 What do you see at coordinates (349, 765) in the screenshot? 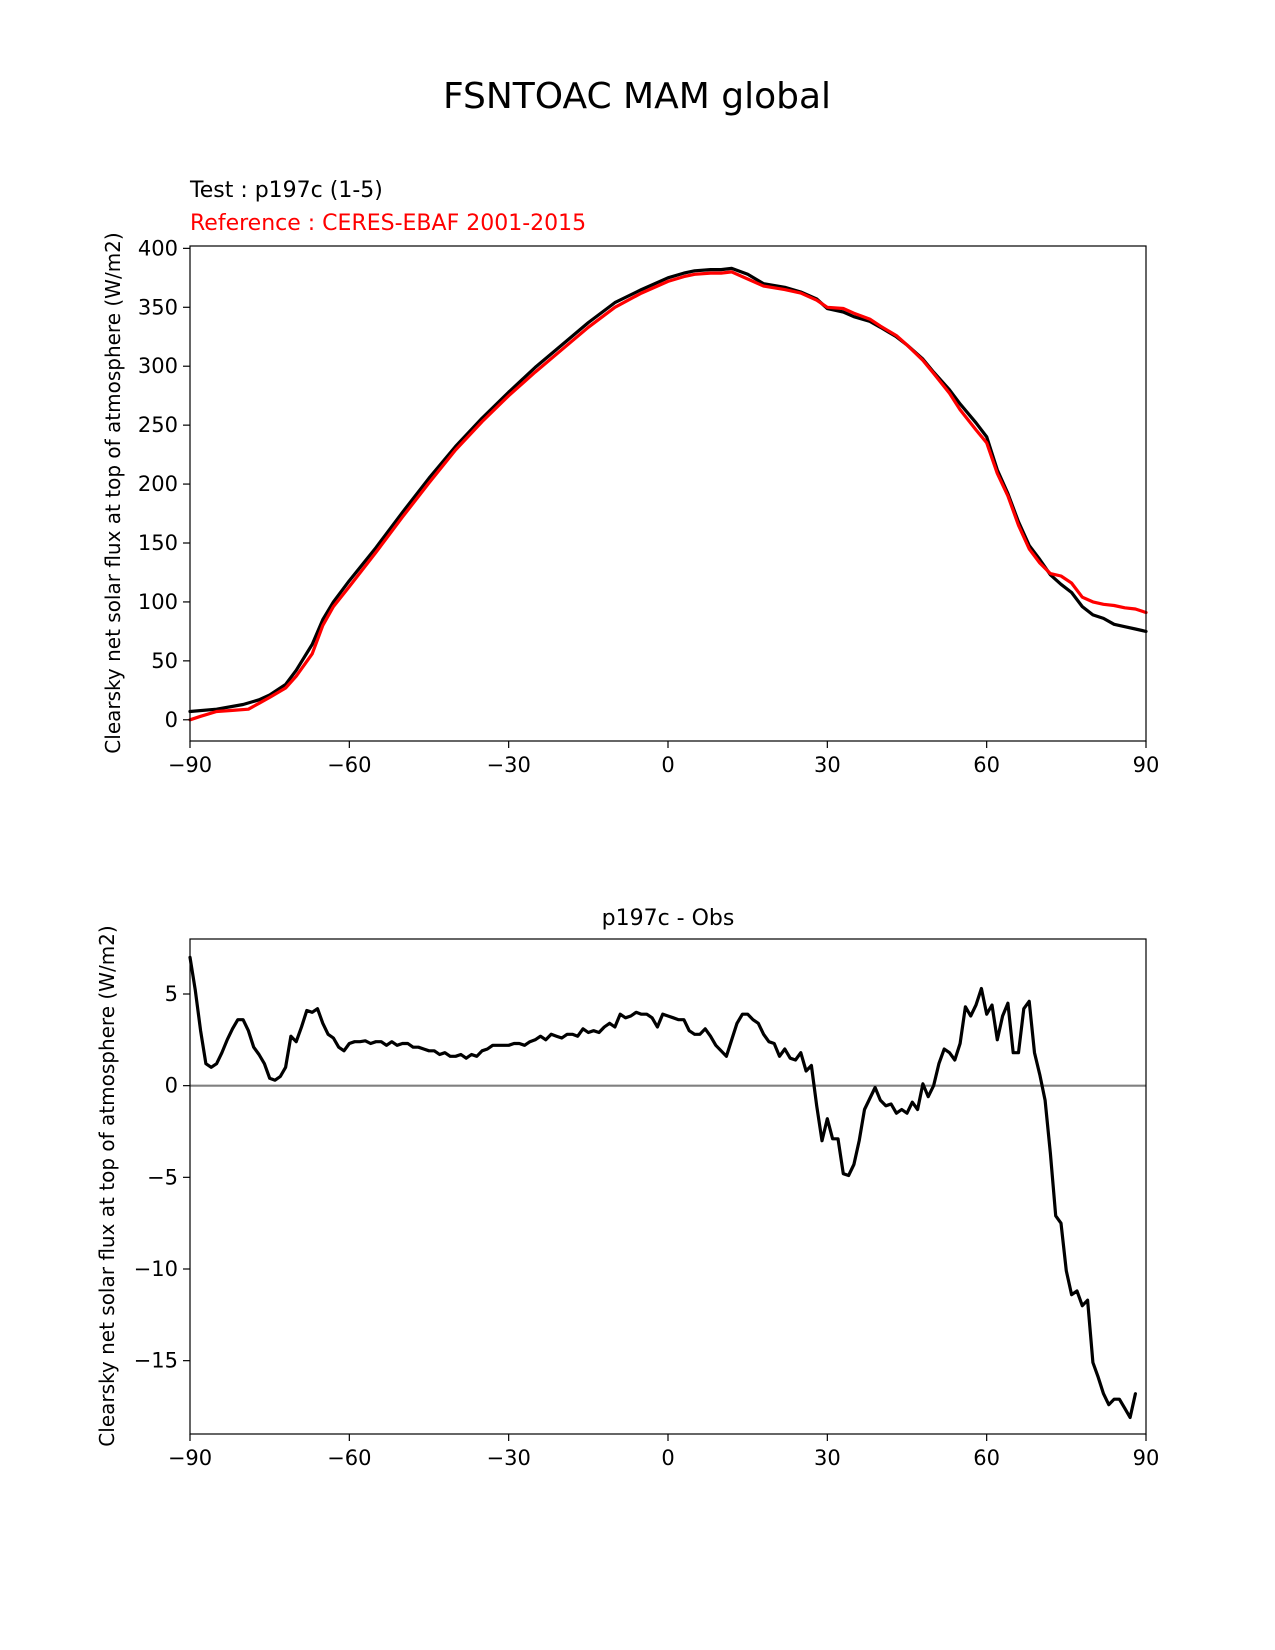
I see `top-x-tick-label: −60` at bounding box center [349, 765].